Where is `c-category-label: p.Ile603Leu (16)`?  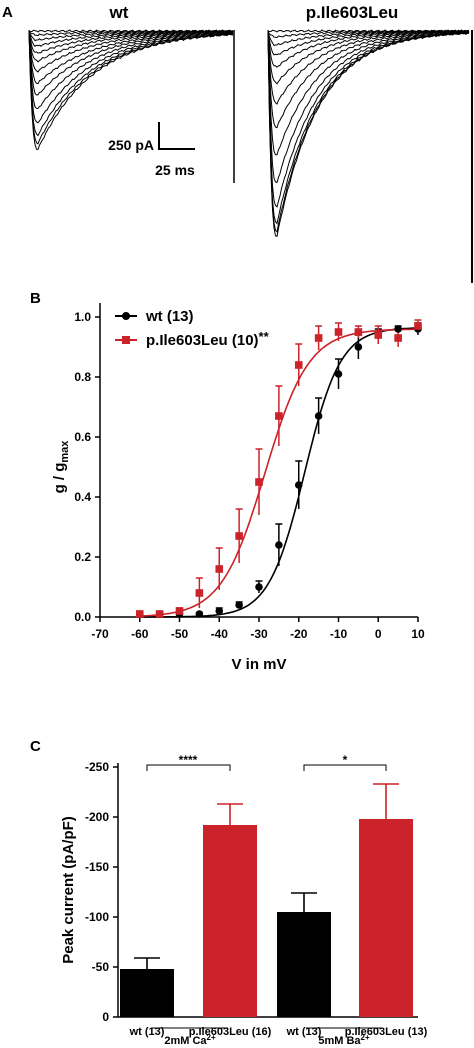 c-category-label: p.Ile603Leu (16) is located at coordinates (230, 1032).